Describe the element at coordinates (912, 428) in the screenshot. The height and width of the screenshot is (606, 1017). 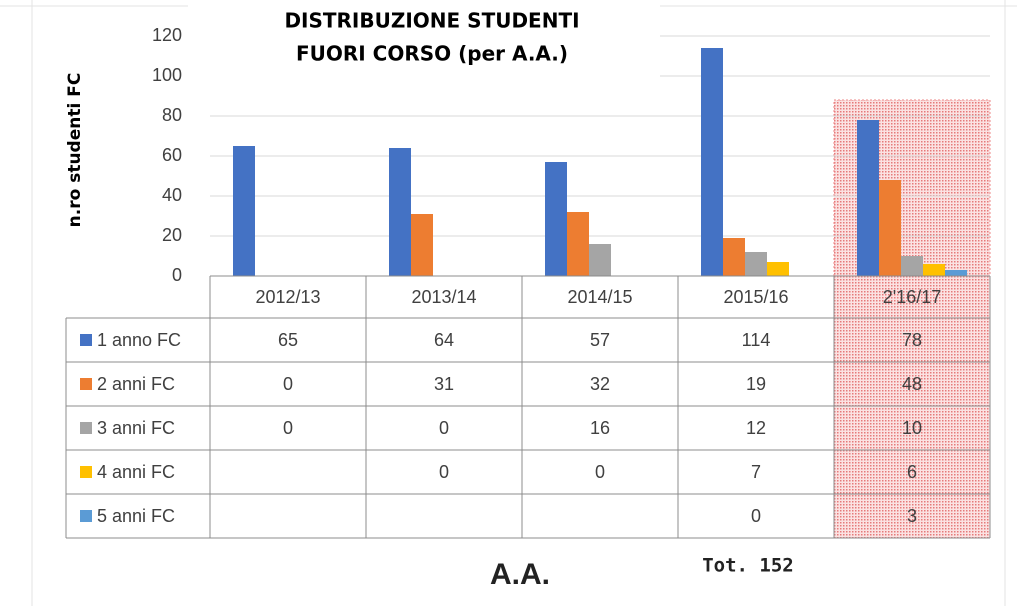
I see `table-cell: 10` at that location.